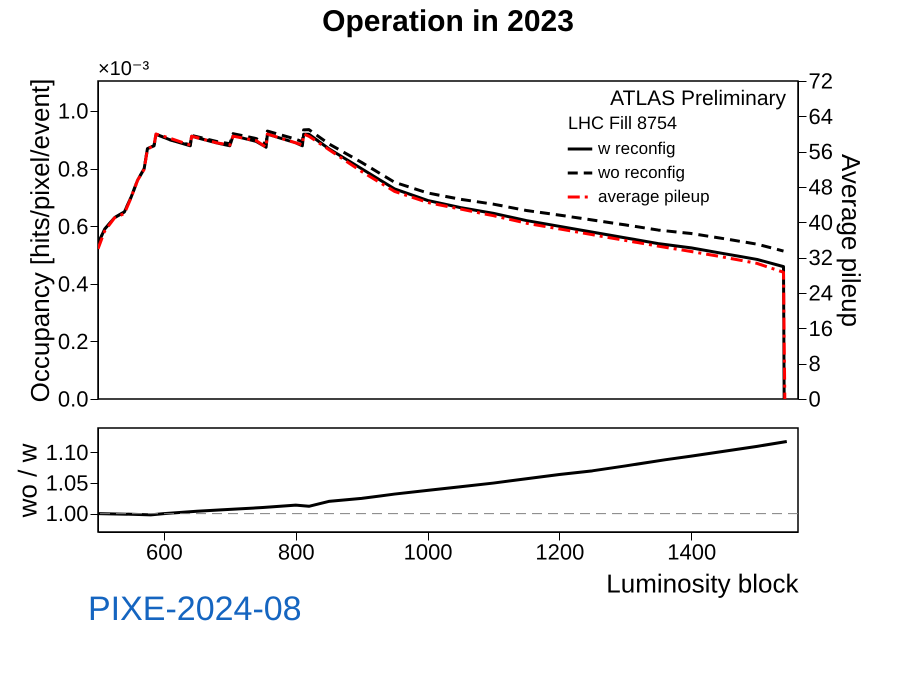 The height and width of the screenshot is (682, 921). Describe the element at coordinates (448, 21) in the screenshot. I see `chart-title: Operation in 2023` at that location.